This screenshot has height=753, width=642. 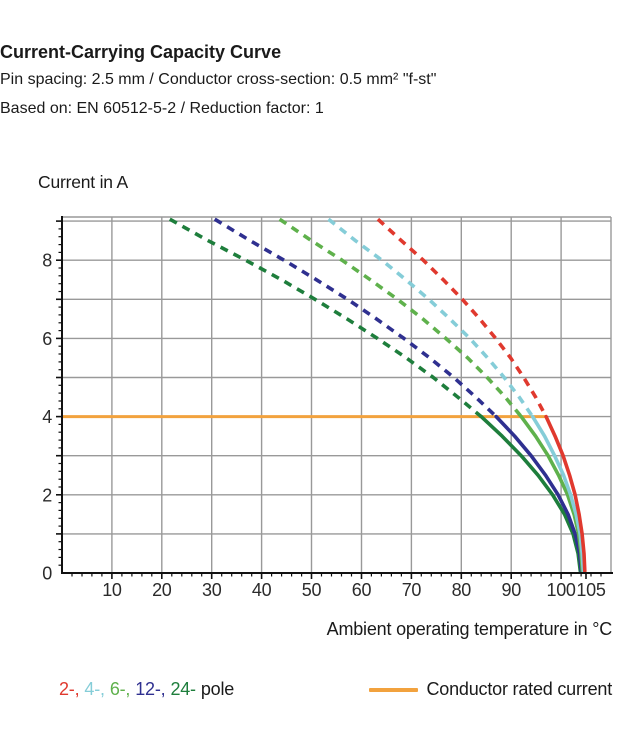 I want to click on legend-rated-current: Conductor rated current, so click(x=490, y=689).